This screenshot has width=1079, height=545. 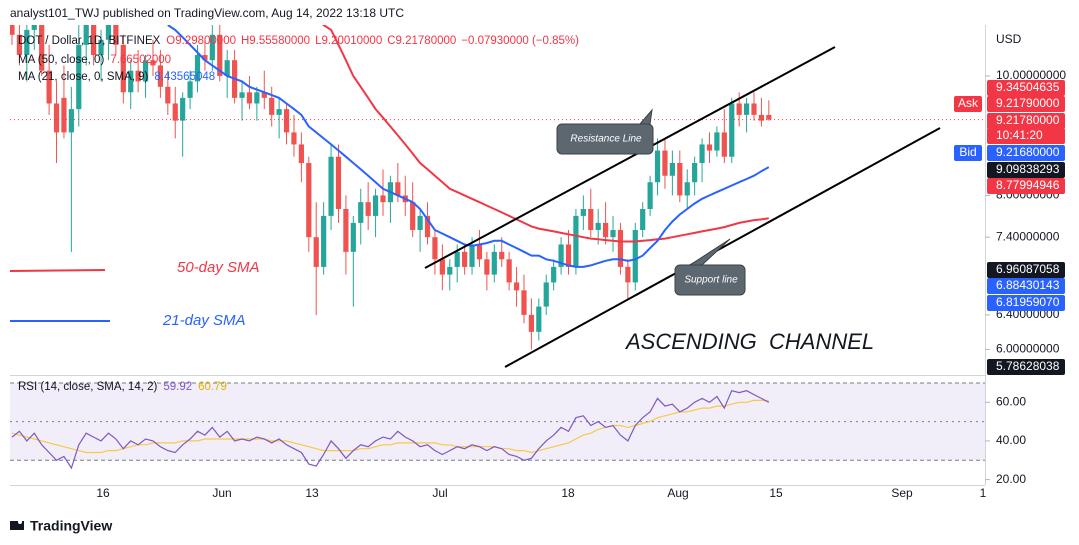 What do you see at coordinates (94, 60) in the screenshot?
I see `ma50-legend: MA (50, close, 0) 7.66502000` at bounding box center [94, 60].